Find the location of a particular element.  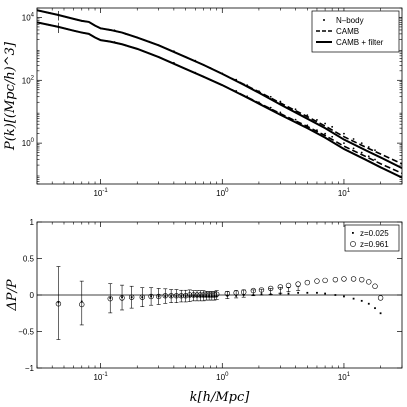

top-legend-box is located at coordinates (355, 31).